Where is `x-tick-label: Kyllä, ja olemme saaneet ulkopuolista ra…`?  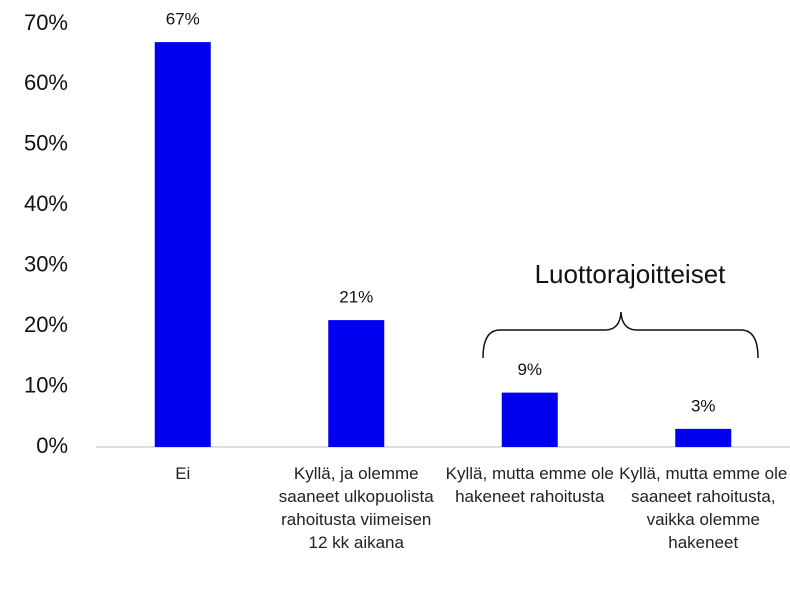 x-tick-label: Kyllä, ja olemme saaneet ulkopuolista ra… is located at coordinates (356, 508).